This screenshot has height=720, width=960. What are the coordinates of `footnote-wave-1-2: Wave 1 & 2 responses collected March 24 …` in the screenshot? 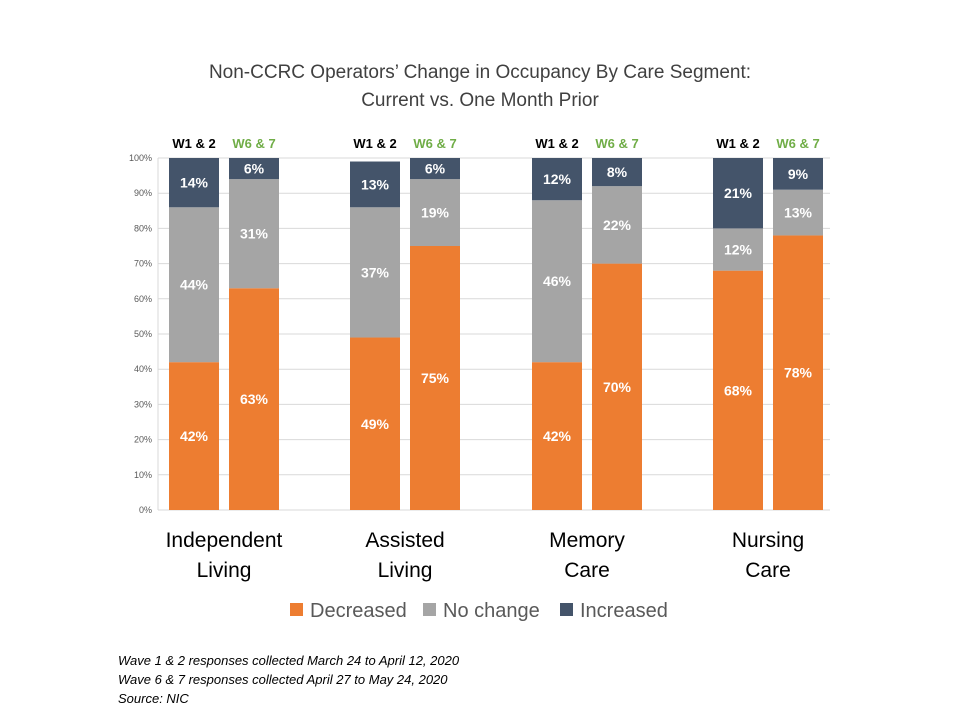 It's located at (289, 660).